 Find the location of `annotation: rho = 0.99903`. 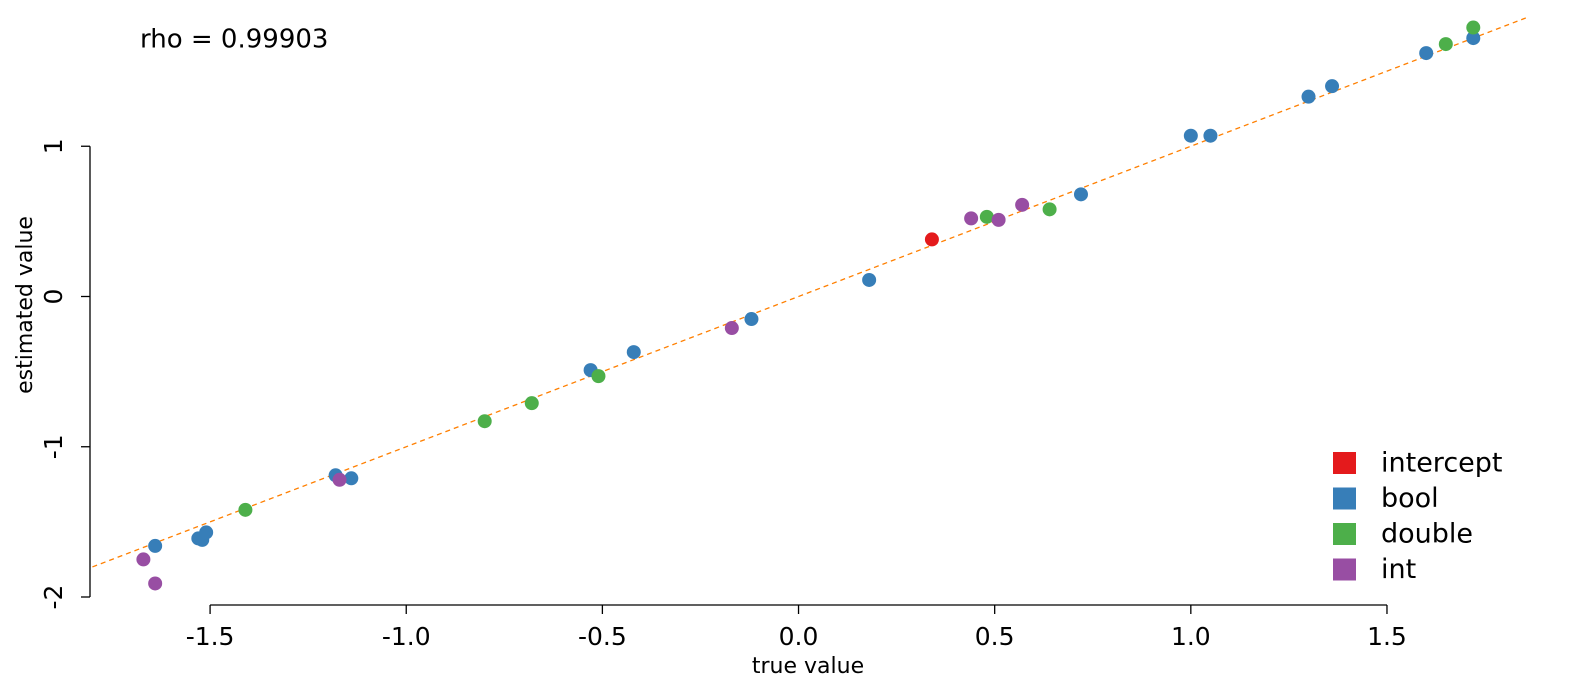

annotation: rho = 0.99903 is located at coordinates (234, 40).